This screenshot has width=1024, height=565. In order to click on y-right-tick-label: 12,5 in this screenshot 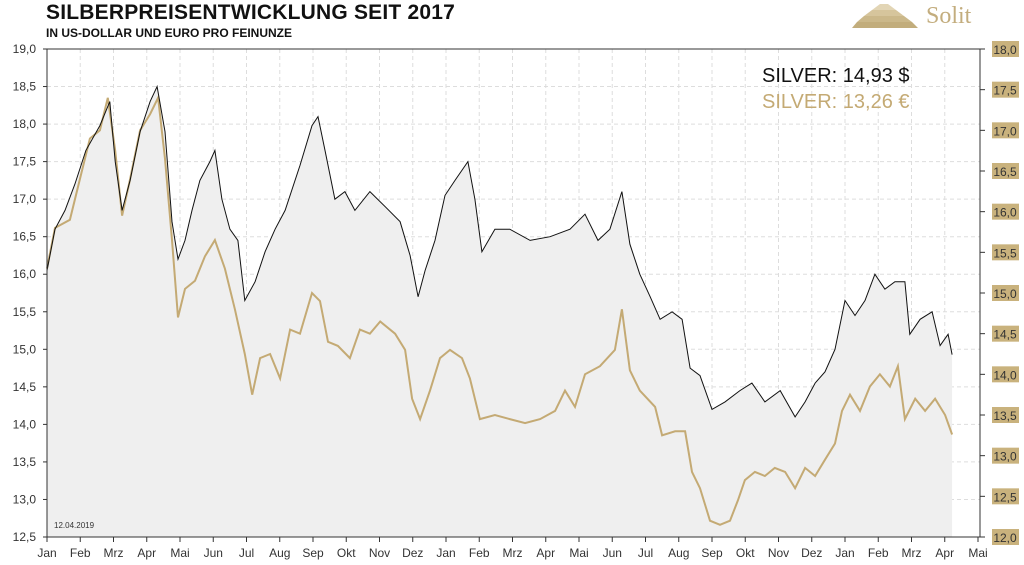, I will do `click(1005, 497)`.